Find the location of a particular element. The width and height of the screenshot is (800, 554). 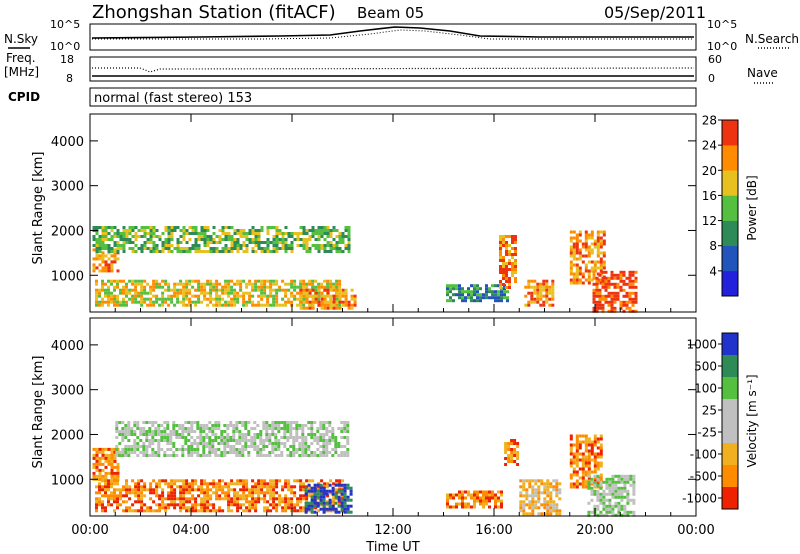

velocity-colorbar-label: Velocity [m s⁻¹] is located at coordinates (752, 420).